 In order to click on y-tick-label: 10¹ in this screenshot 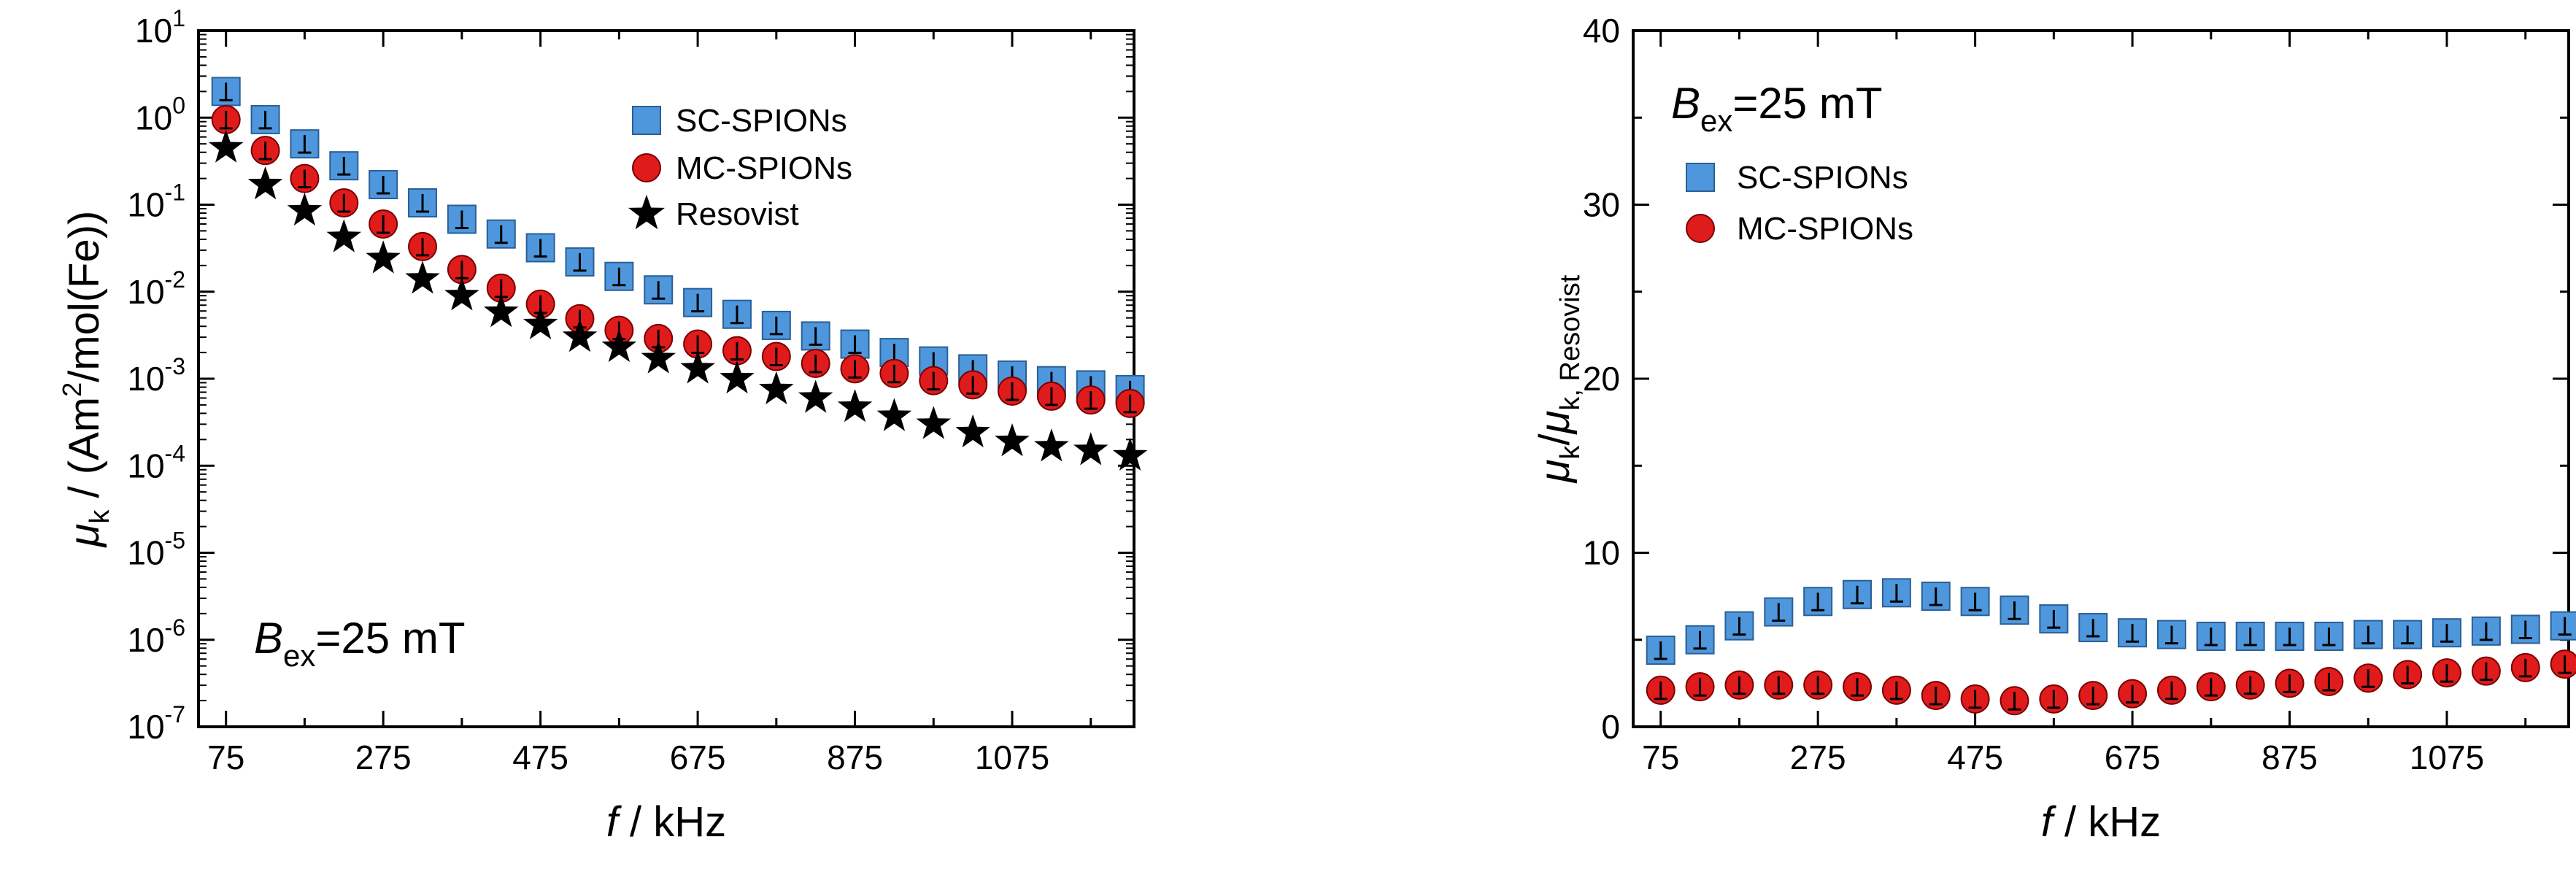, I will do `click(160, 27)`.